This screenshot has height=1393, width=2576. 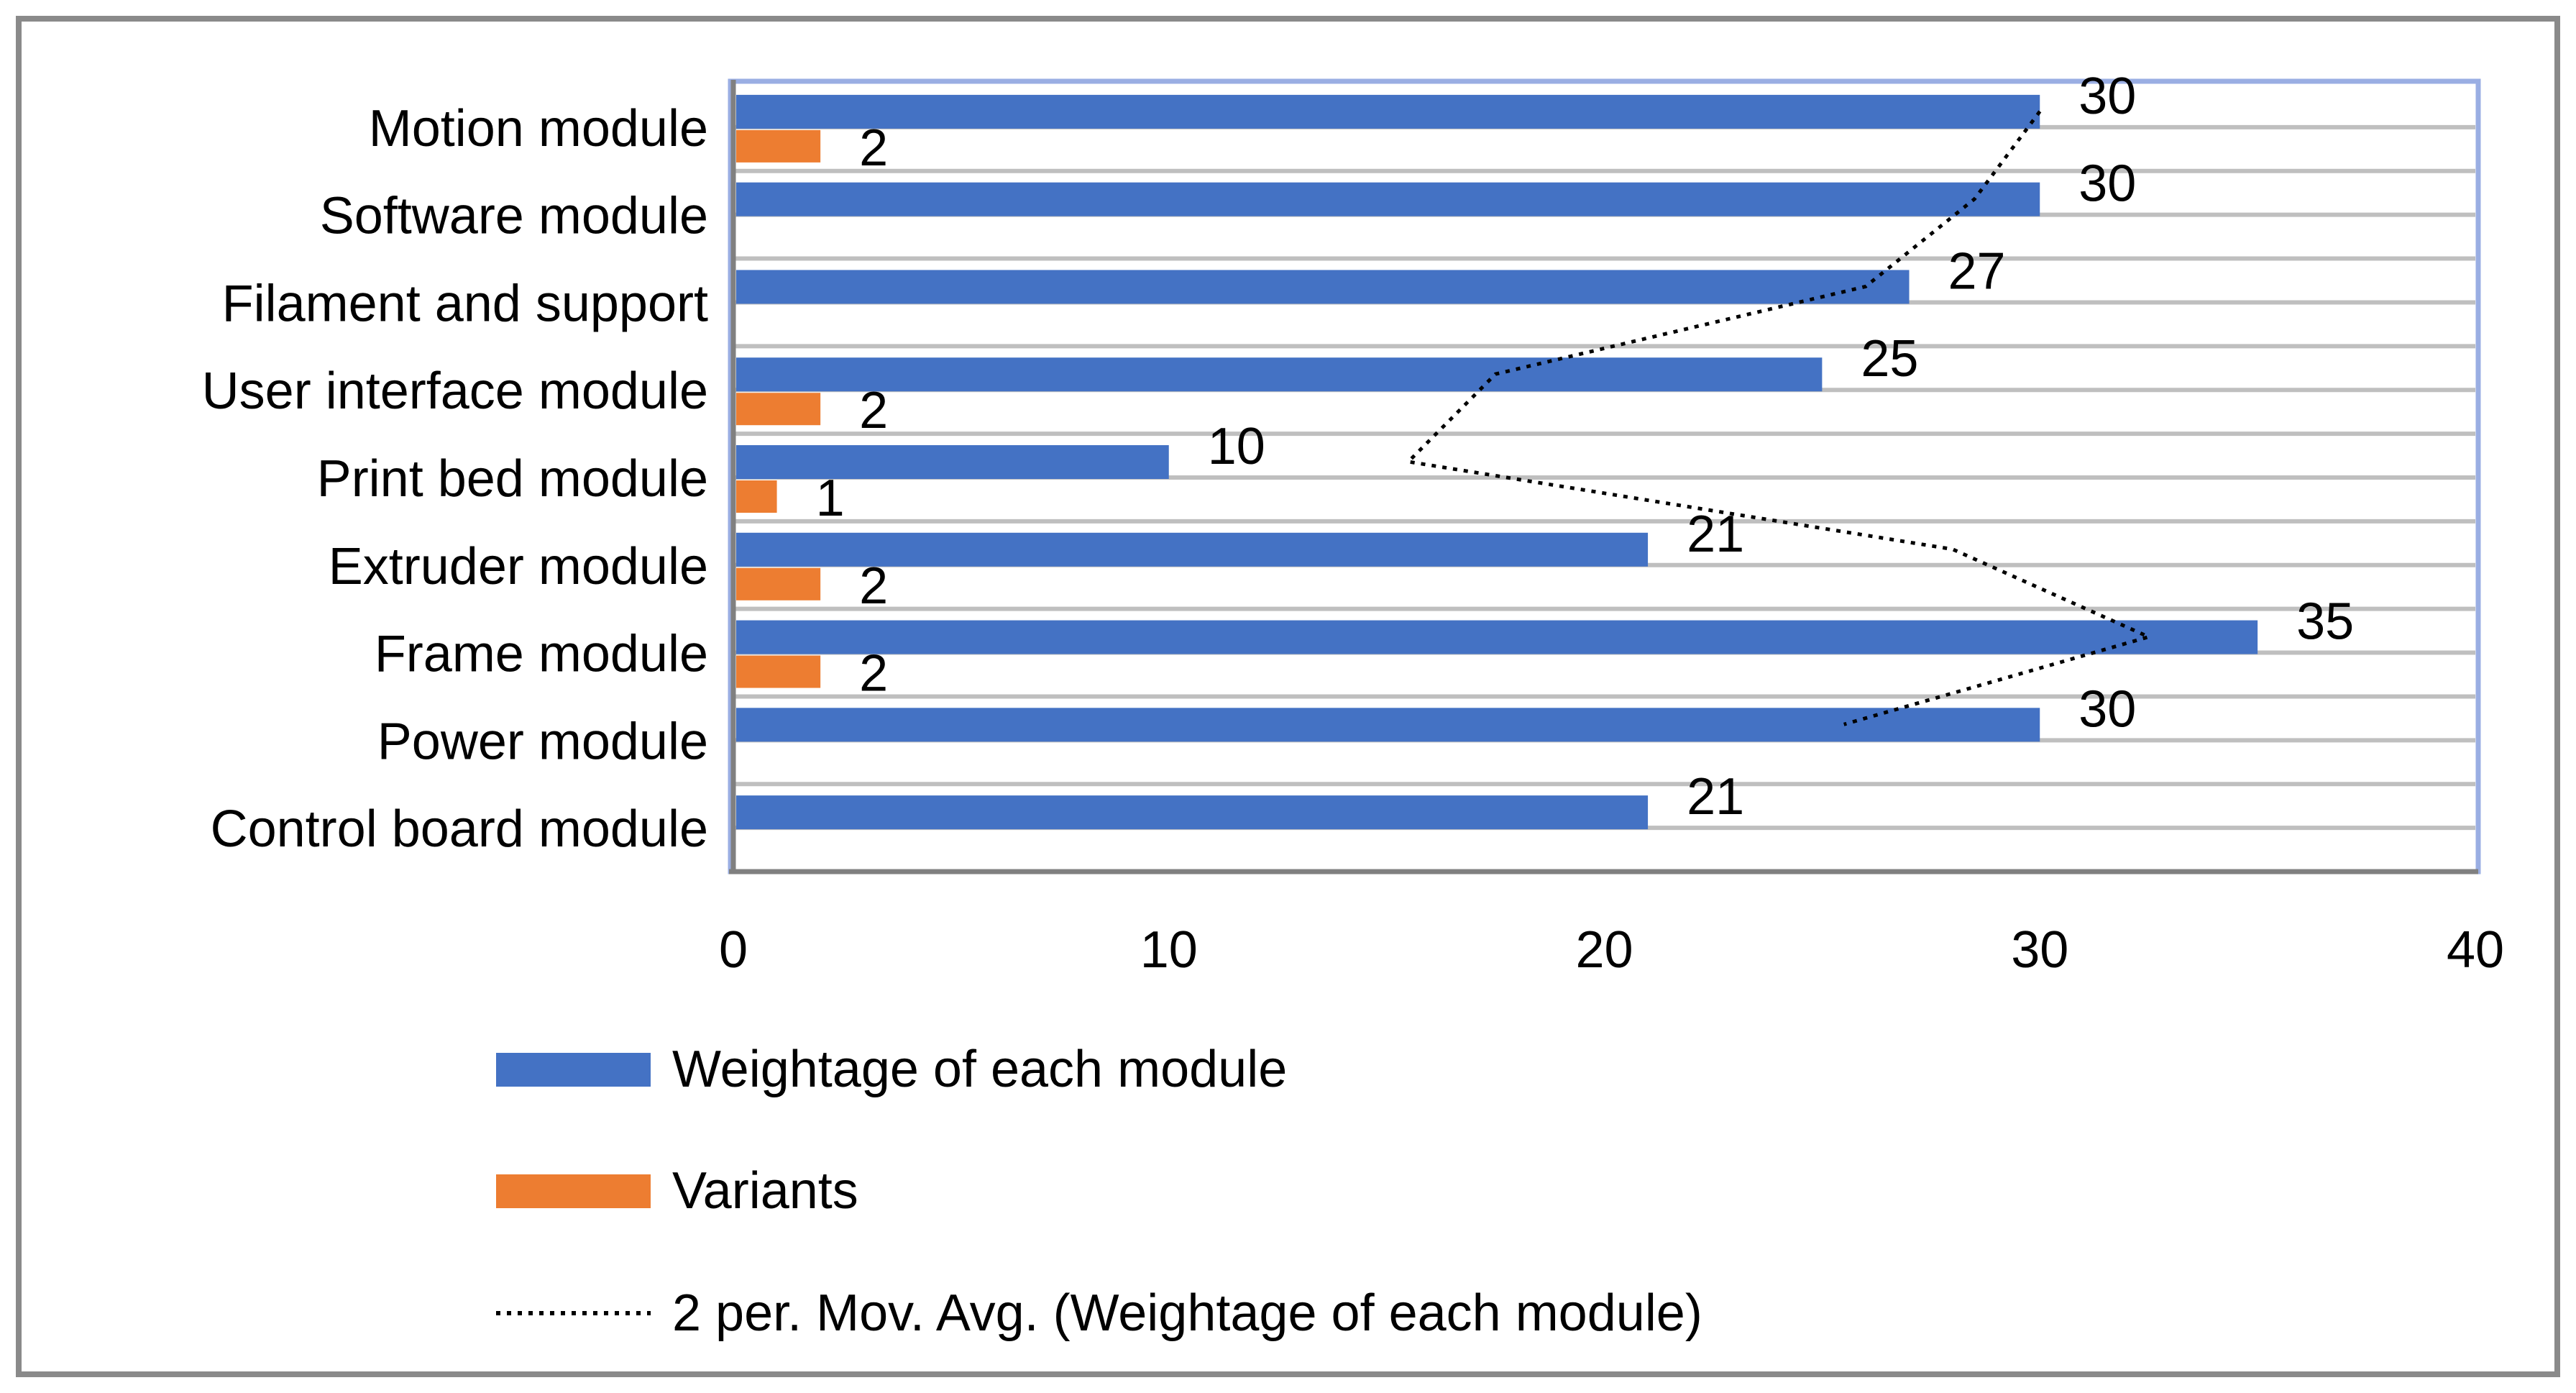 What do you see at coordinates (1169, 950) in the screenshot?
I see `x-tick-label-10: 10` at bounding box center [1169, 950].